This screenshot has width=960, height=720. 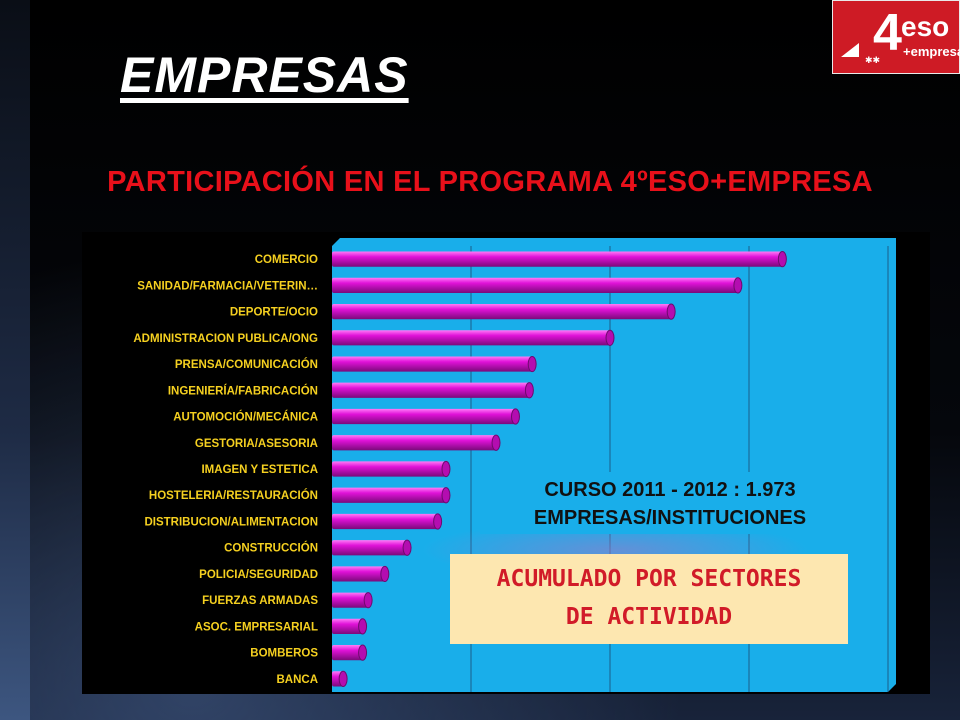 What do you see at coordinates (297, 680) in the screenshot?
I see `category-label: BANCA` at bounding box center [297, 680].